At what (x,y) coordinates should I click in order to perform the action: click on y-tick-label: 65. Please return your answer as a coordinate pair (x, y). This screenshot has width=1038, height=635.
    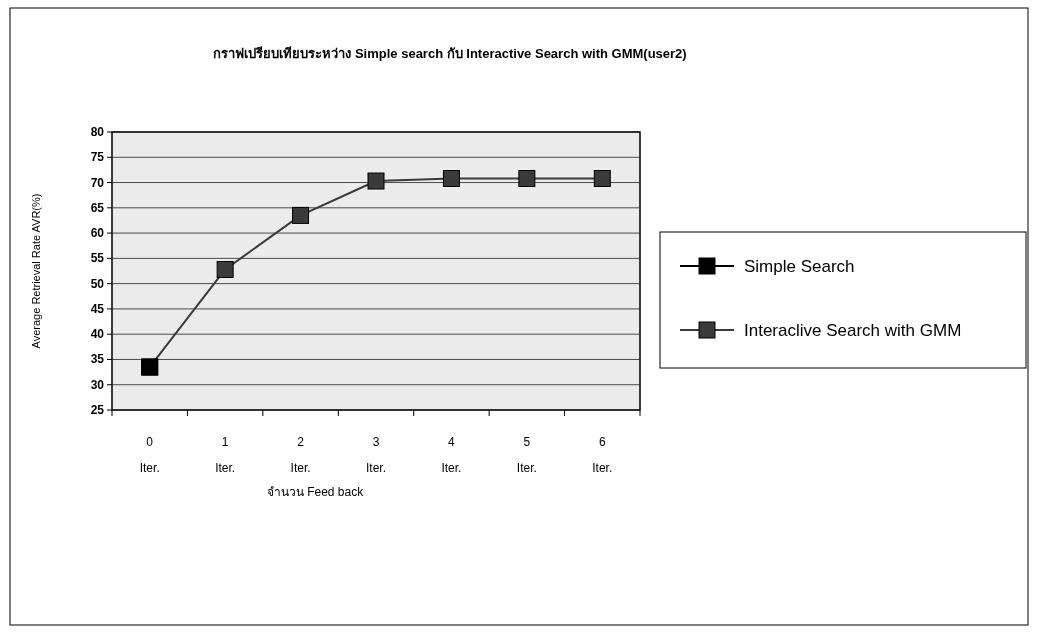
    Looking at the image, I should click on (97, 207).